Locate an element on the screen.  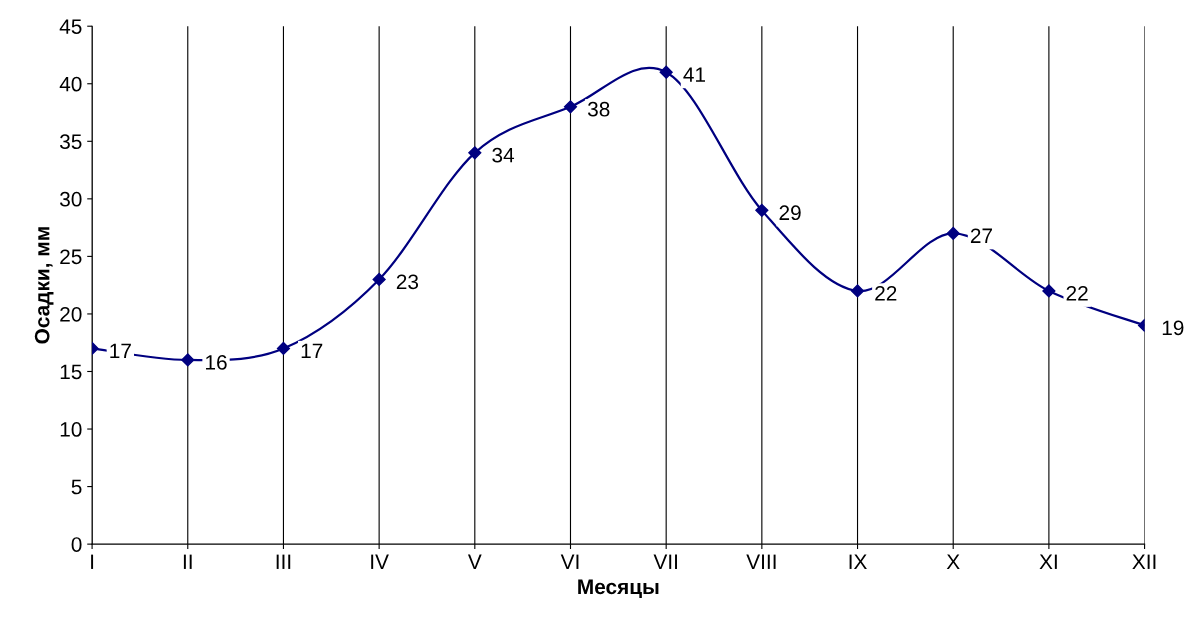
data-label: 38 is located at coordinates (598, 109).